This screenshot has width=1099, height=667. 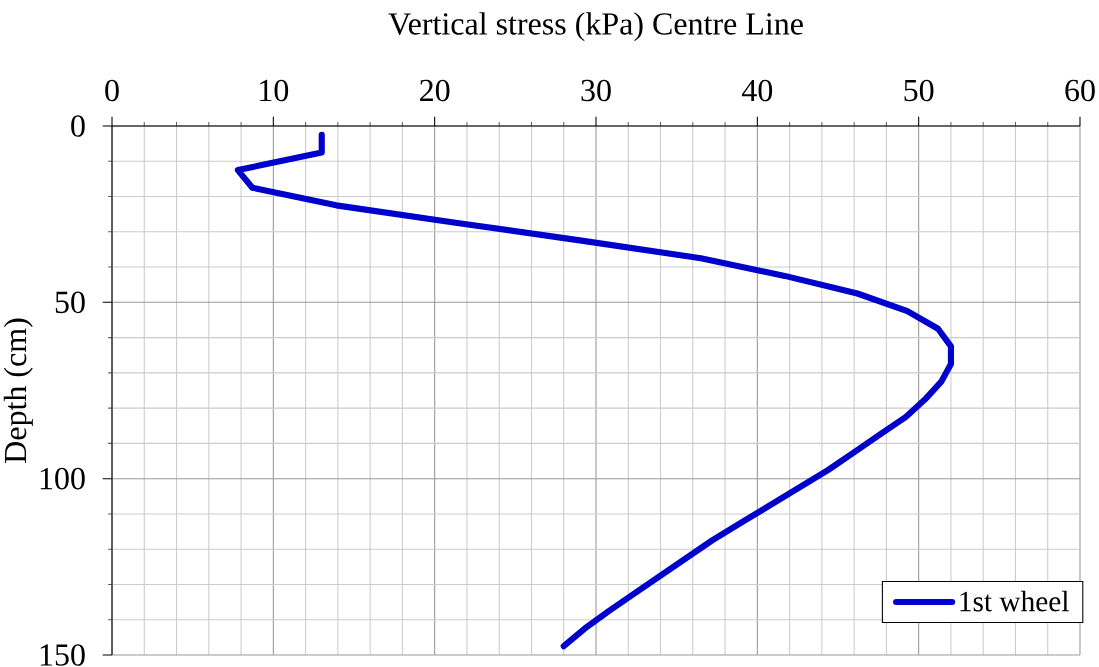 What do you see at coordinates (274, 90) in the screenshot?
I see `x-tick-label: 10` at bounding box center [274, 90].